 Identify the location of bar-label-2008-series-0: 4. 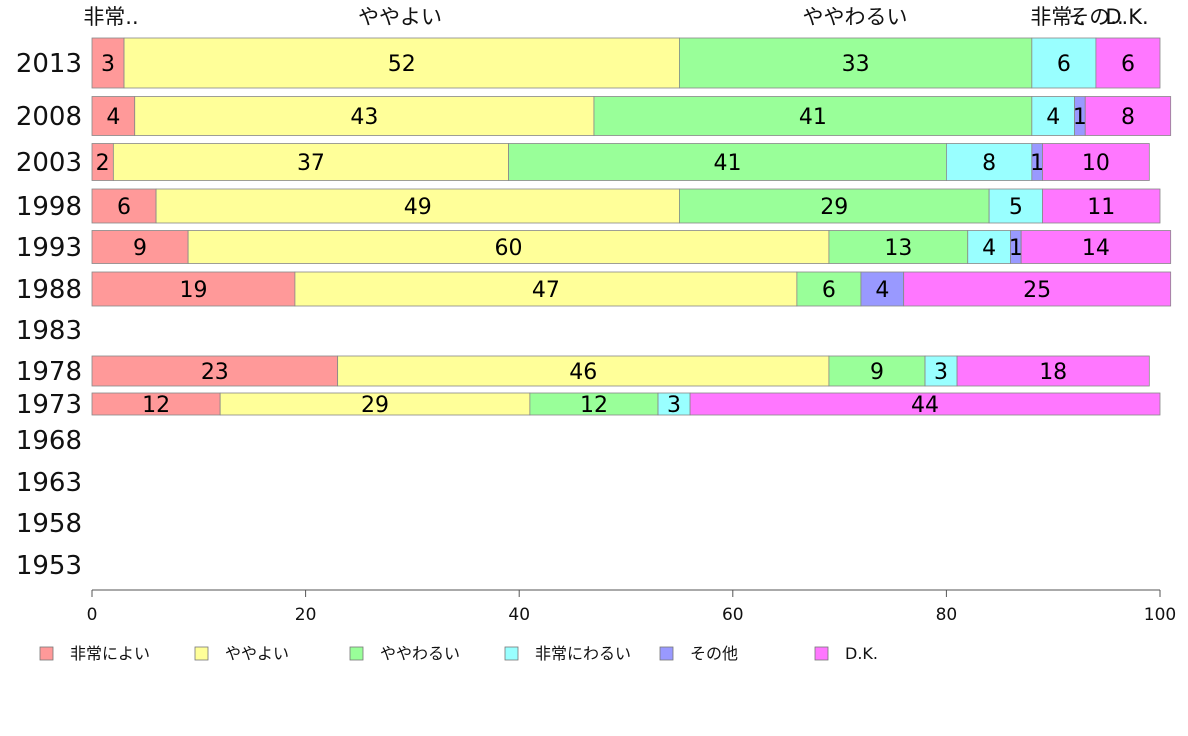
(113, 117).